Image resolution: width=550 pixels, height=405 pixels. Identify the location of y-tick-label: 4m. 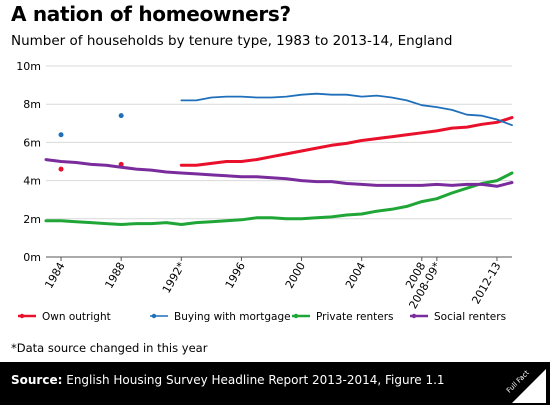
(32, 181).